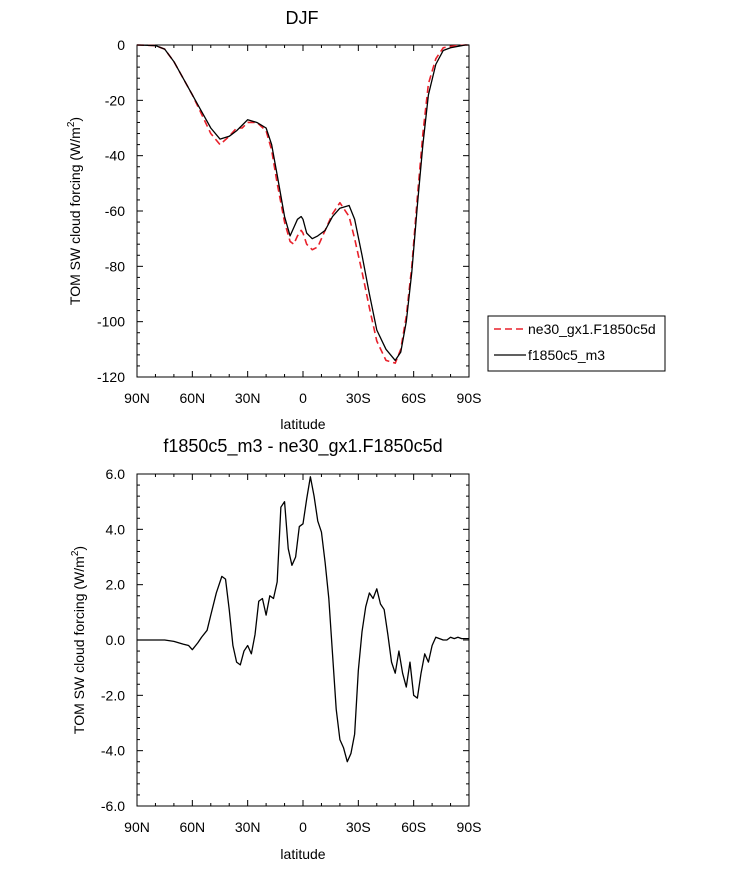  What do you see at coordinates (111, 377) in the screenshot?
I see `top-y-tick-label: -120` at bounding box center [111, 377].